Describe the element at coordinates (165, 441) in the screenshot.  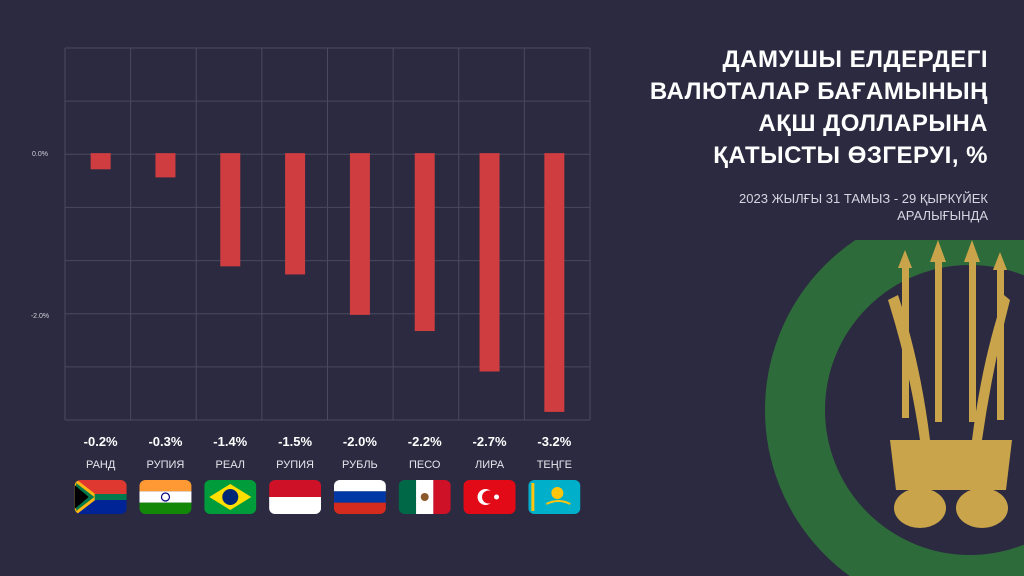
I see `data-label: -0.3%` at that location.